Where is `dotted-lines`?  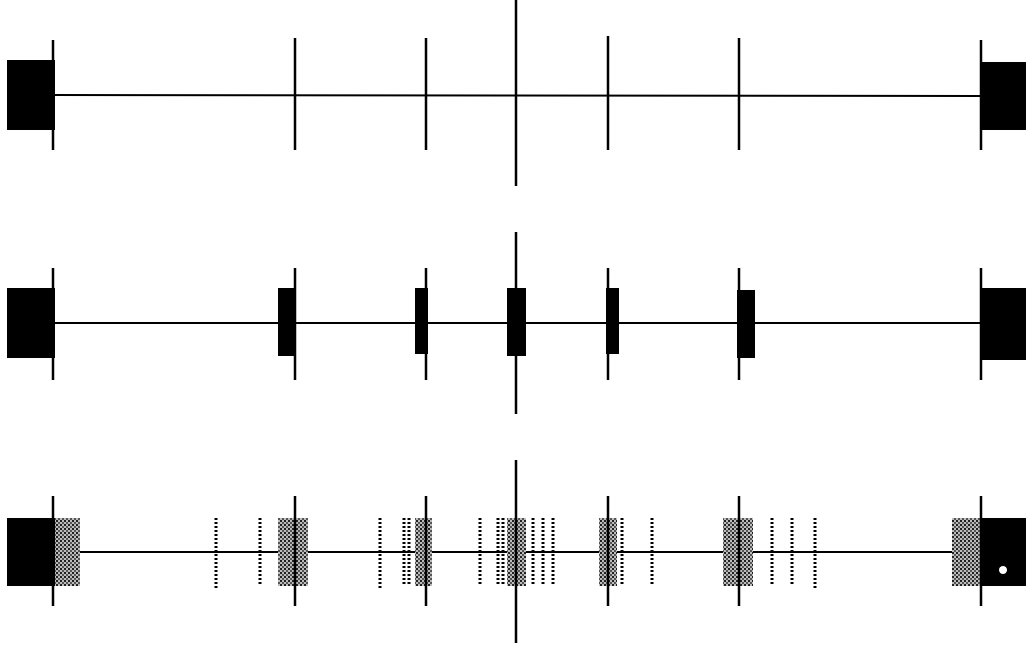 dotted-lines is located at coordinates (515, 553).